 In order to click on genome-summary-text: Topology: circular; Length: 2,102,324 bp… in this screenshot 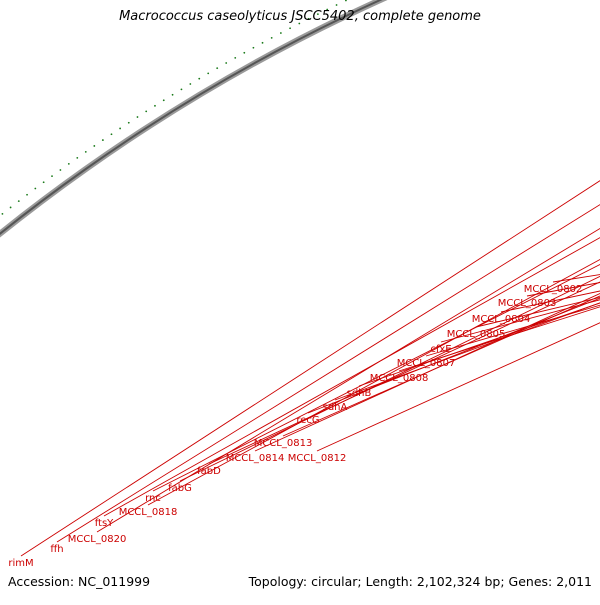, I will do `click(420, 581)`.